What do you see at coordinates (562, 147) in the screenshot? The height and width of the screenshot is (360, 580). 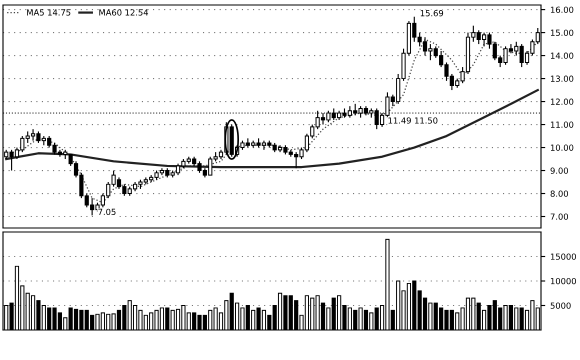 I see `y-tick-label: 10.00` at bounding box center [562, 147].